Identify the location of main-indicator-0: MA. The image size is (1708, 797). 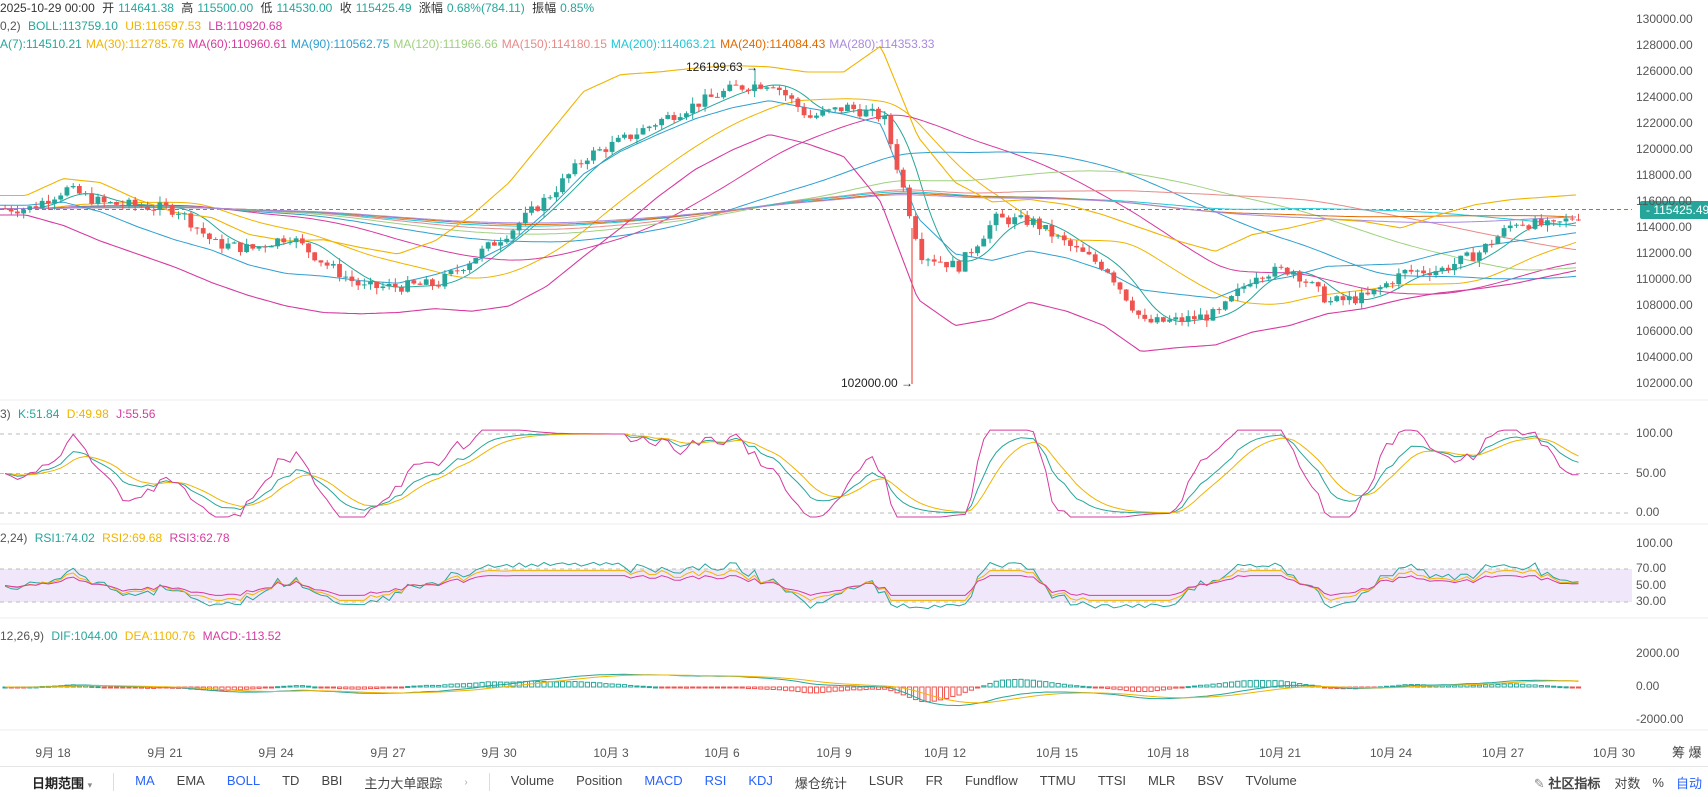
(145, 780).